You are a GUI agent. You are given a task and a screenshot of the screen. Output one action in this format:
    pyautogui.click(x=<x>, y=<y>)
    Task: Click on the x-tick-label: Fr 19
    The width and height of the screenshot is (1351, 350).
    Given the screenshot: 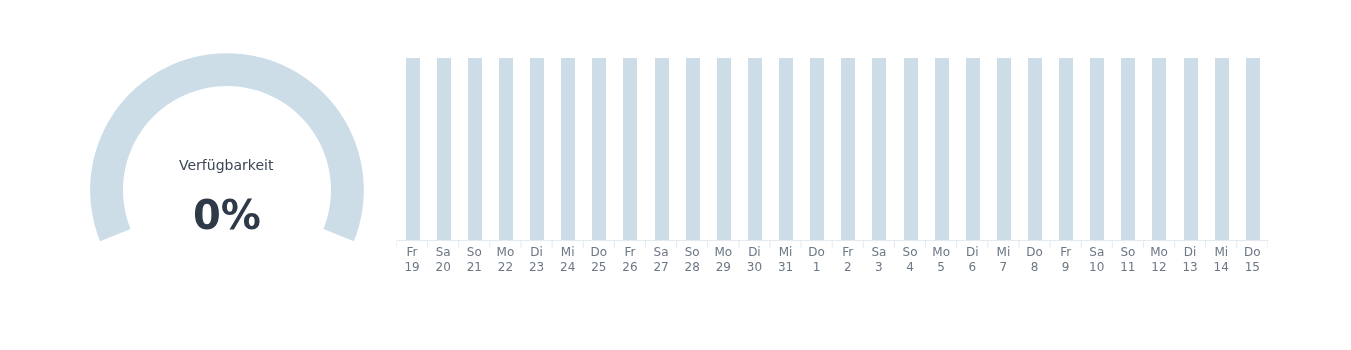 What is the action you would take?
    pyautogui.click(x=412, y=259)
    